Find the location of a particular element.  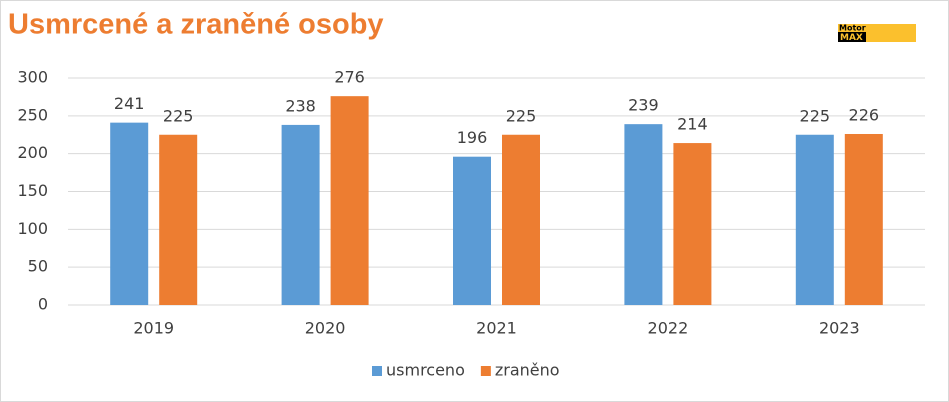

logo-box is located at coordinates (852, 37).